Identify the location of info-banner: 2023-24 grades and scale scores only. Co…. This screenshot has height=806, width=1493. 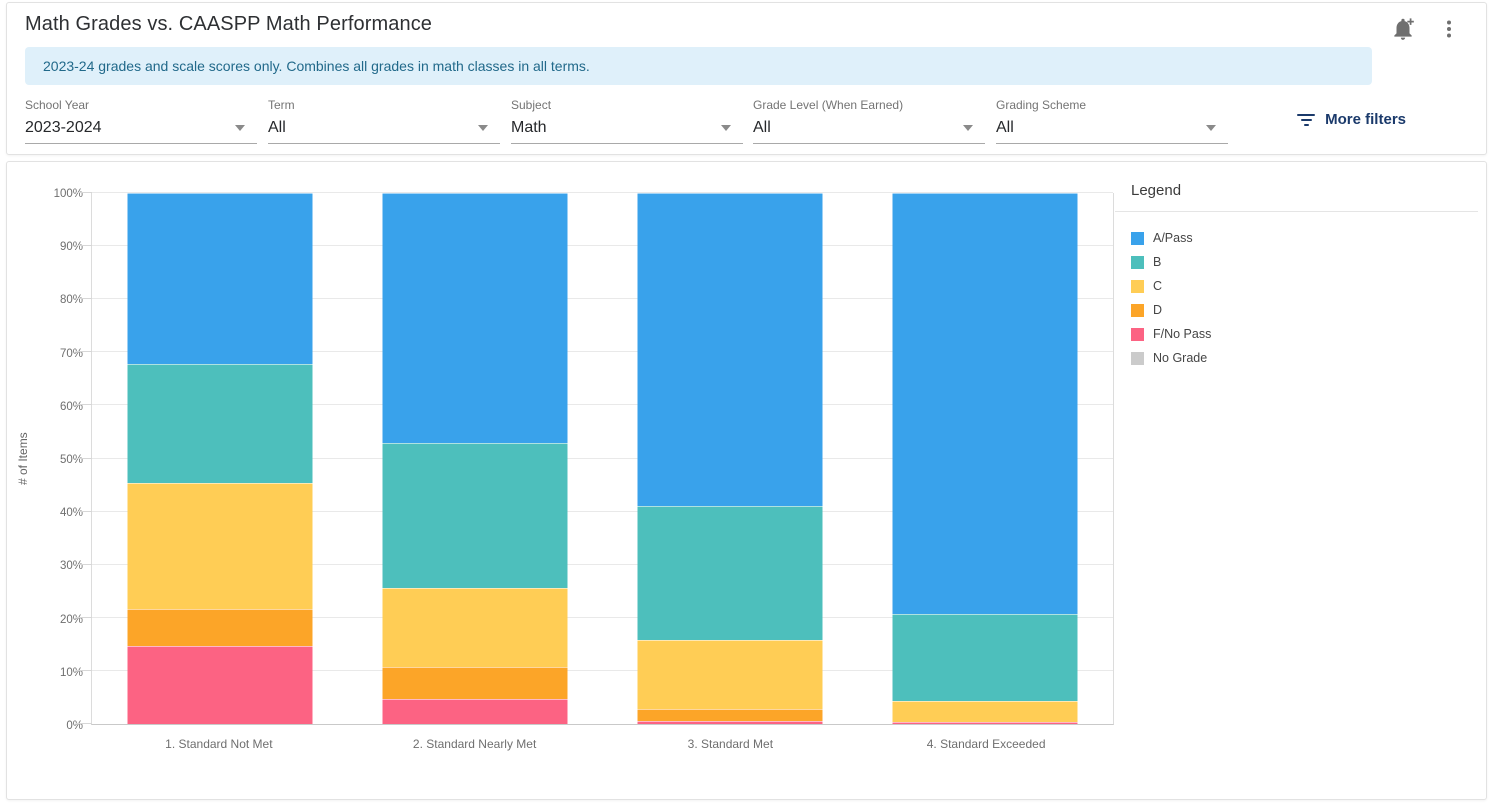
(698, 66).